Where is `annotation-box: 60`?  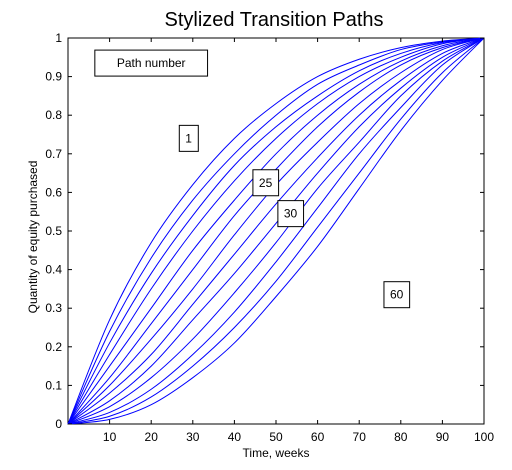
annotation-box: 60 is located at coordinates (397, 295).